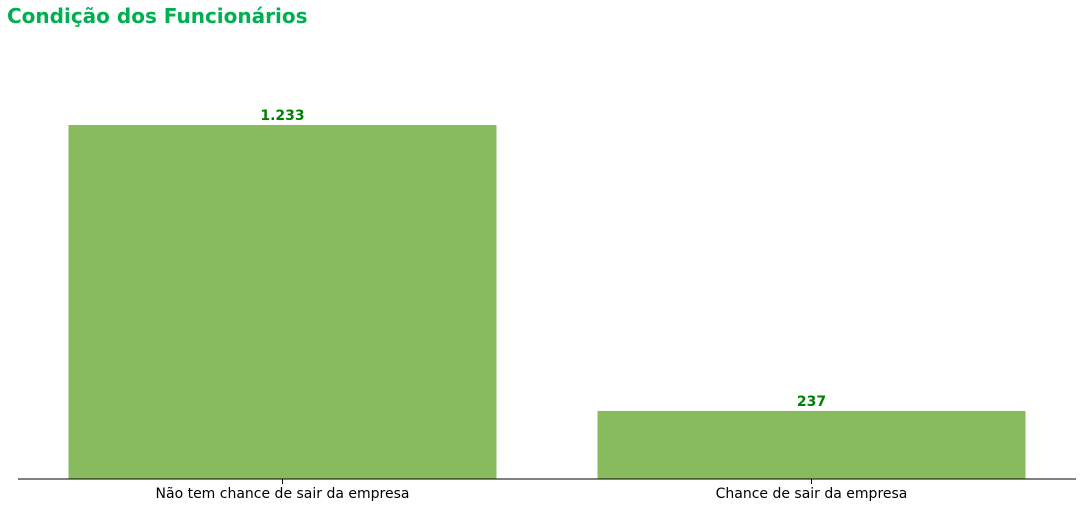 This screenshot has width=1083, height=507. What do you see at coordinates (282, 116) in the screenshot?
I see `data-label-0: 1.233` at bounding box center [282, 116].